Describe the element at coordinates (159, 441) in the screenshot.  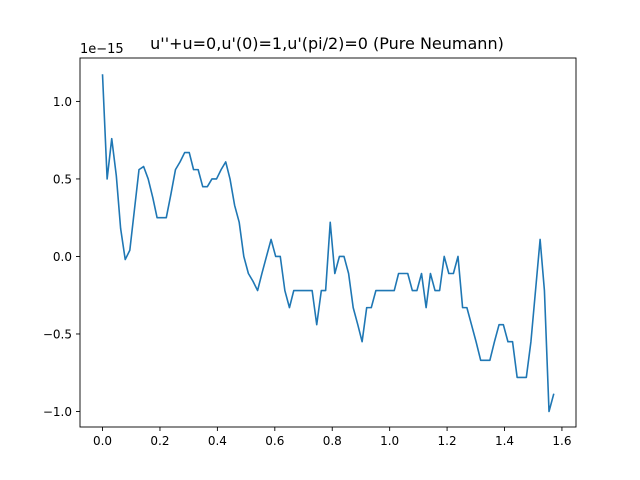
I see `x-tick-label-1: 0.2` at that location.